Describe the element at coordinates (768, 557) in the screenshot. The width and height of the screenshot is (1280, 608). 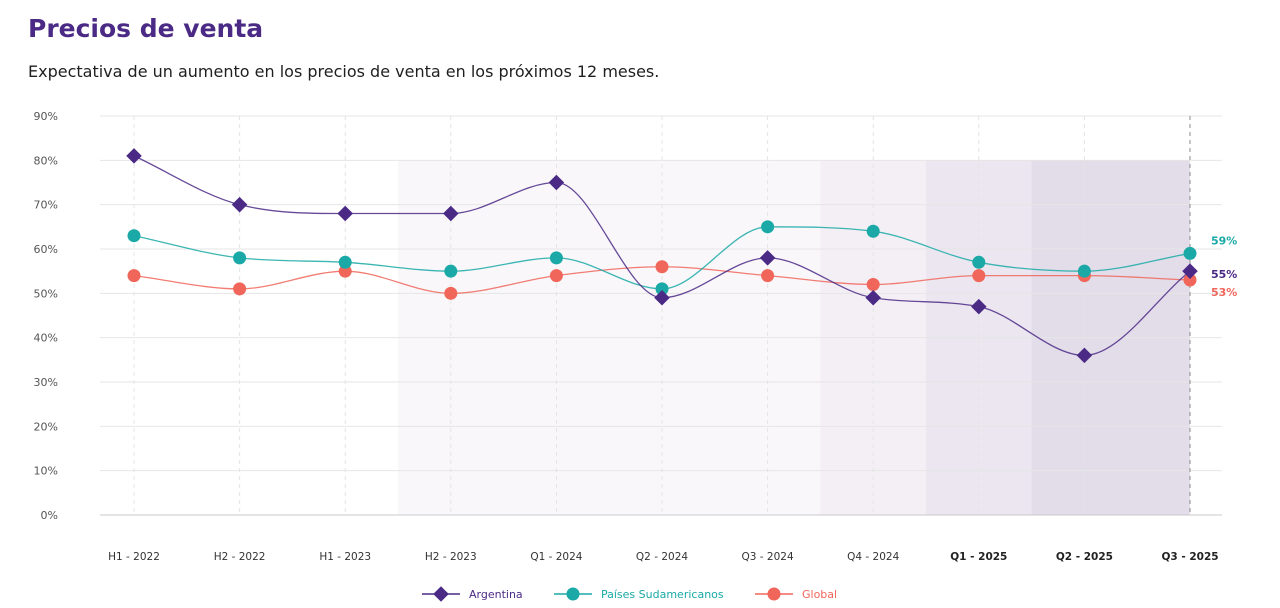
I see `x-tick-label: Q3 - 2024` at that location.